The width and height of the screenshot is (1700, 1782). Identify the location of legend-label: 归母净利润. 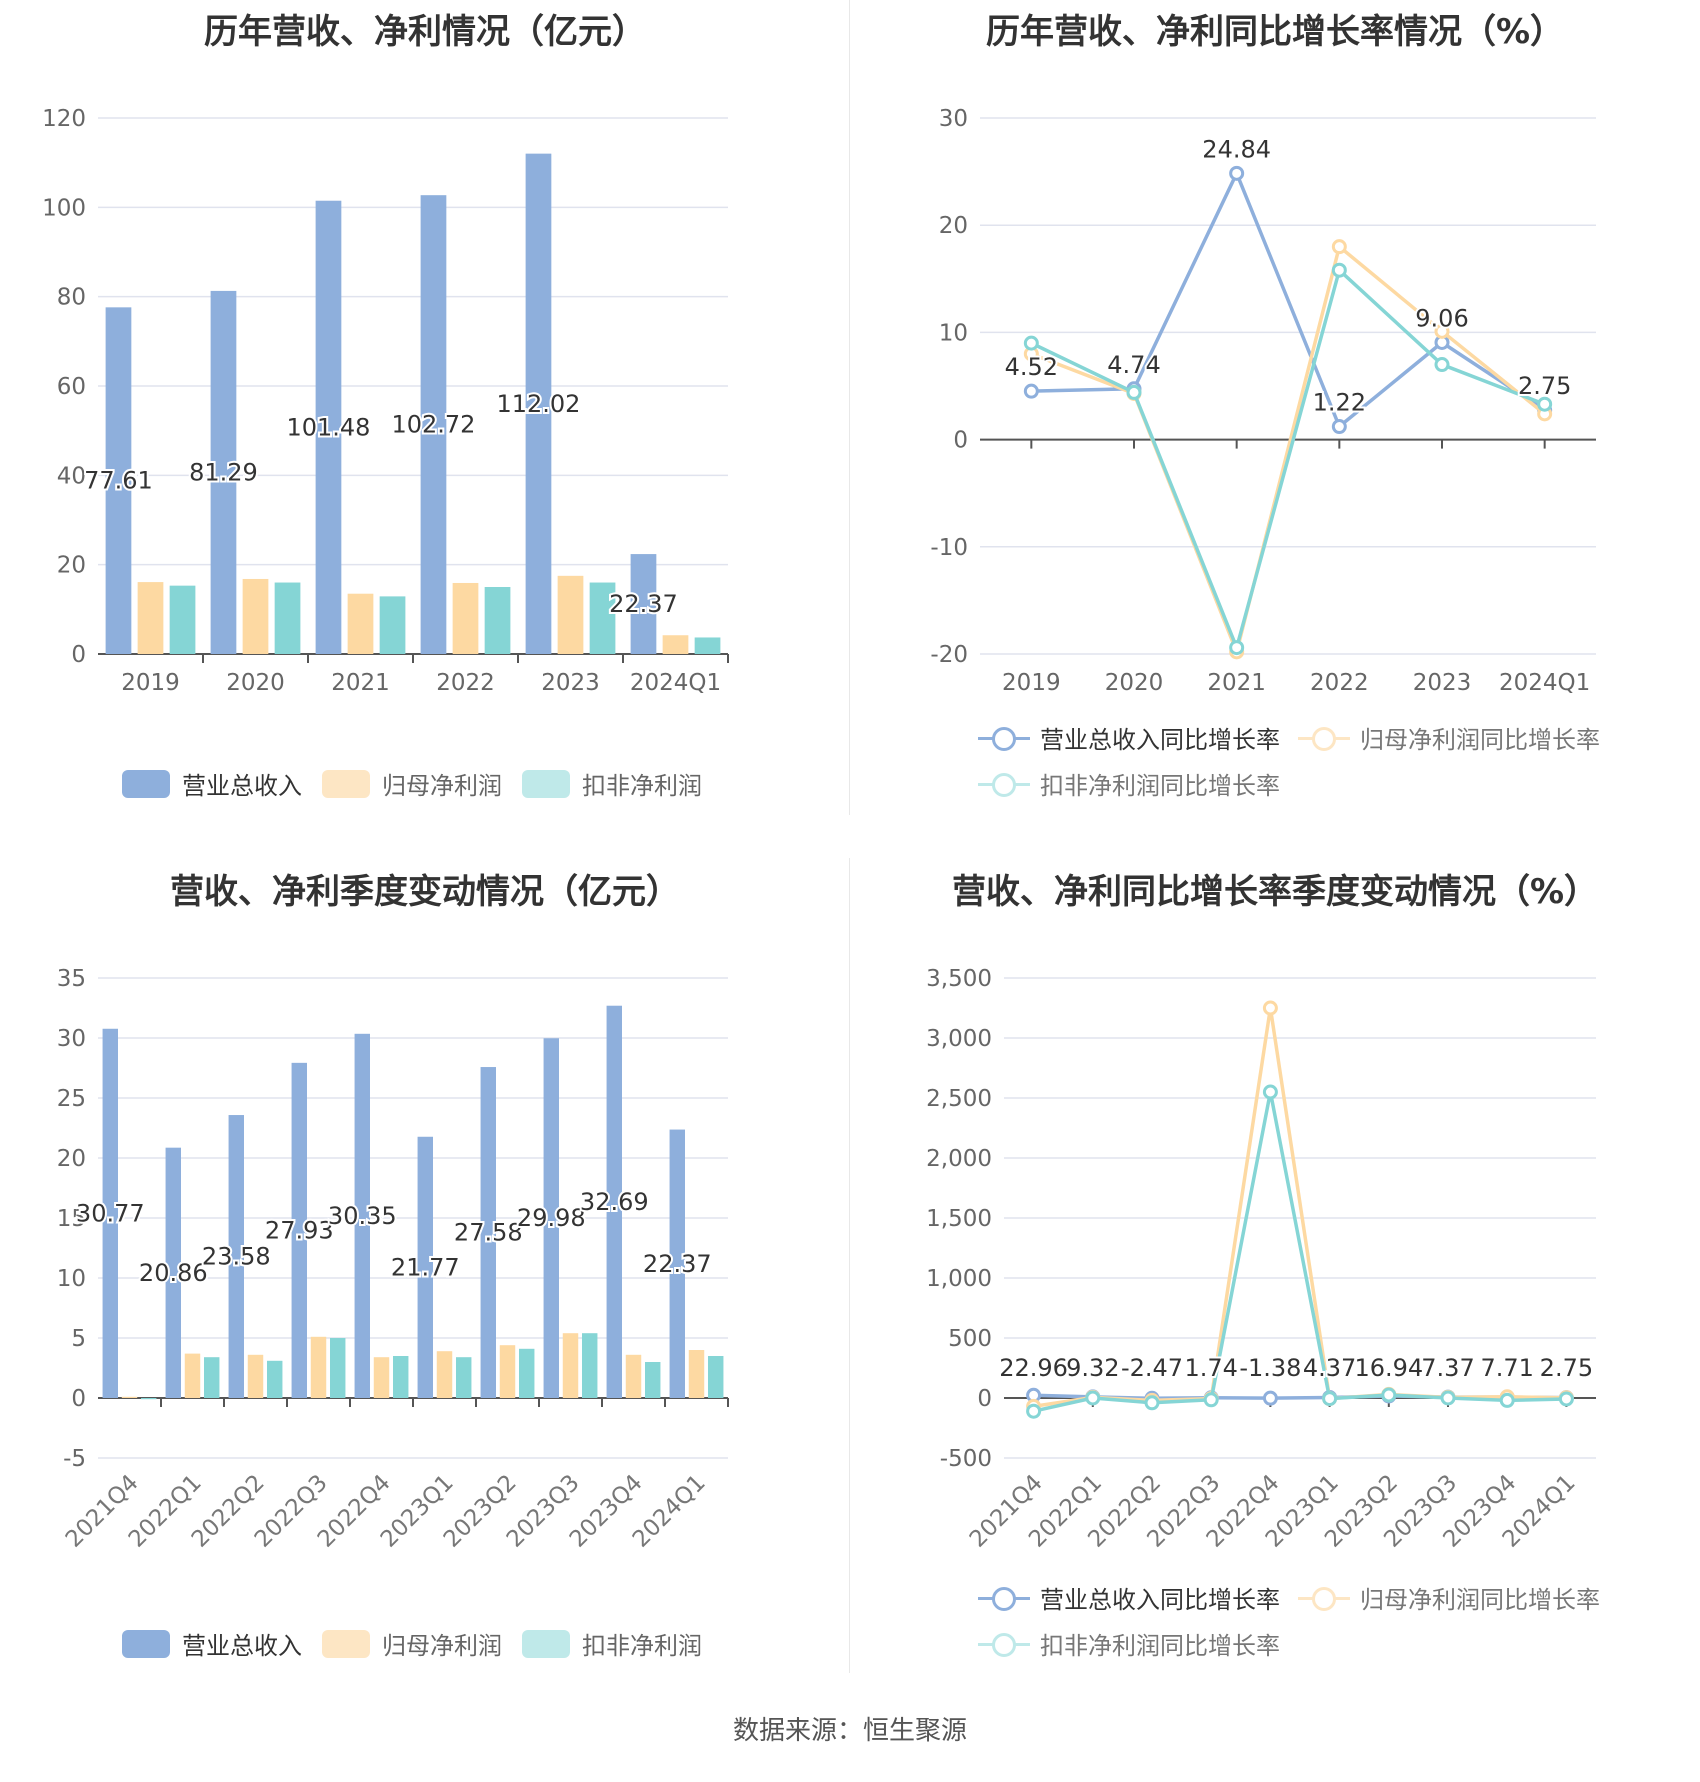
(442, 1646).